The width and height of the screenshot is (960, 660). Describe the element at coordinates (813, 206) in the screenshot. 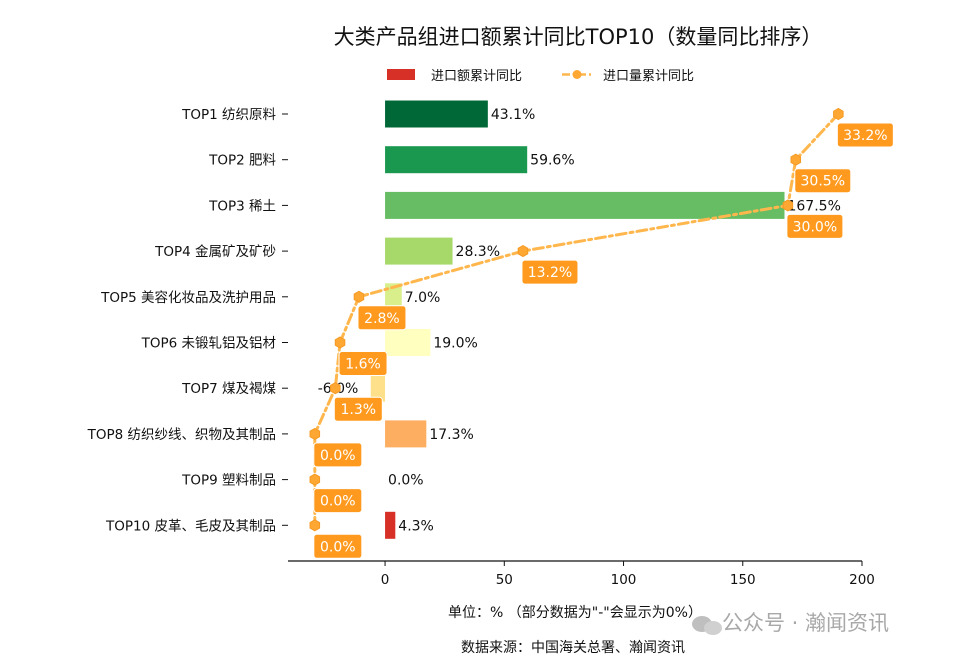

I see `bar-value-label: 167.5%` at that location.